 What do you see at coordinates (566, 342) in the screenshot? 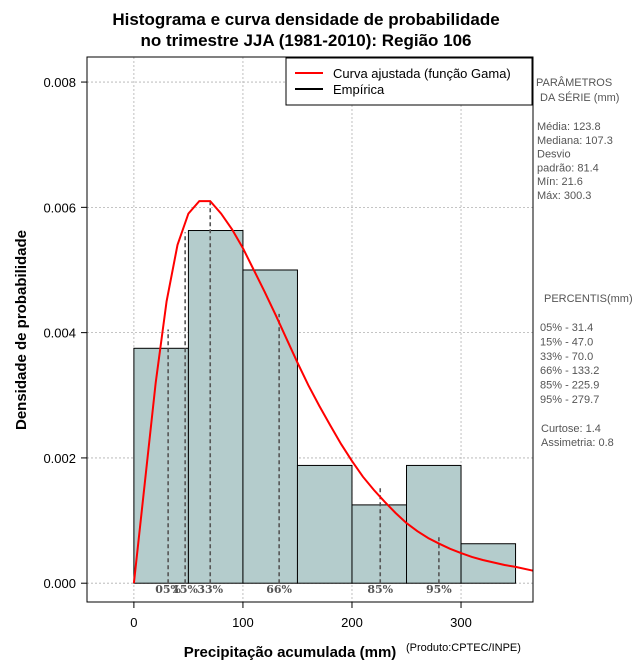
I see `percentile-value-1: 15% - 47.0` at bounding box center [566, 342].